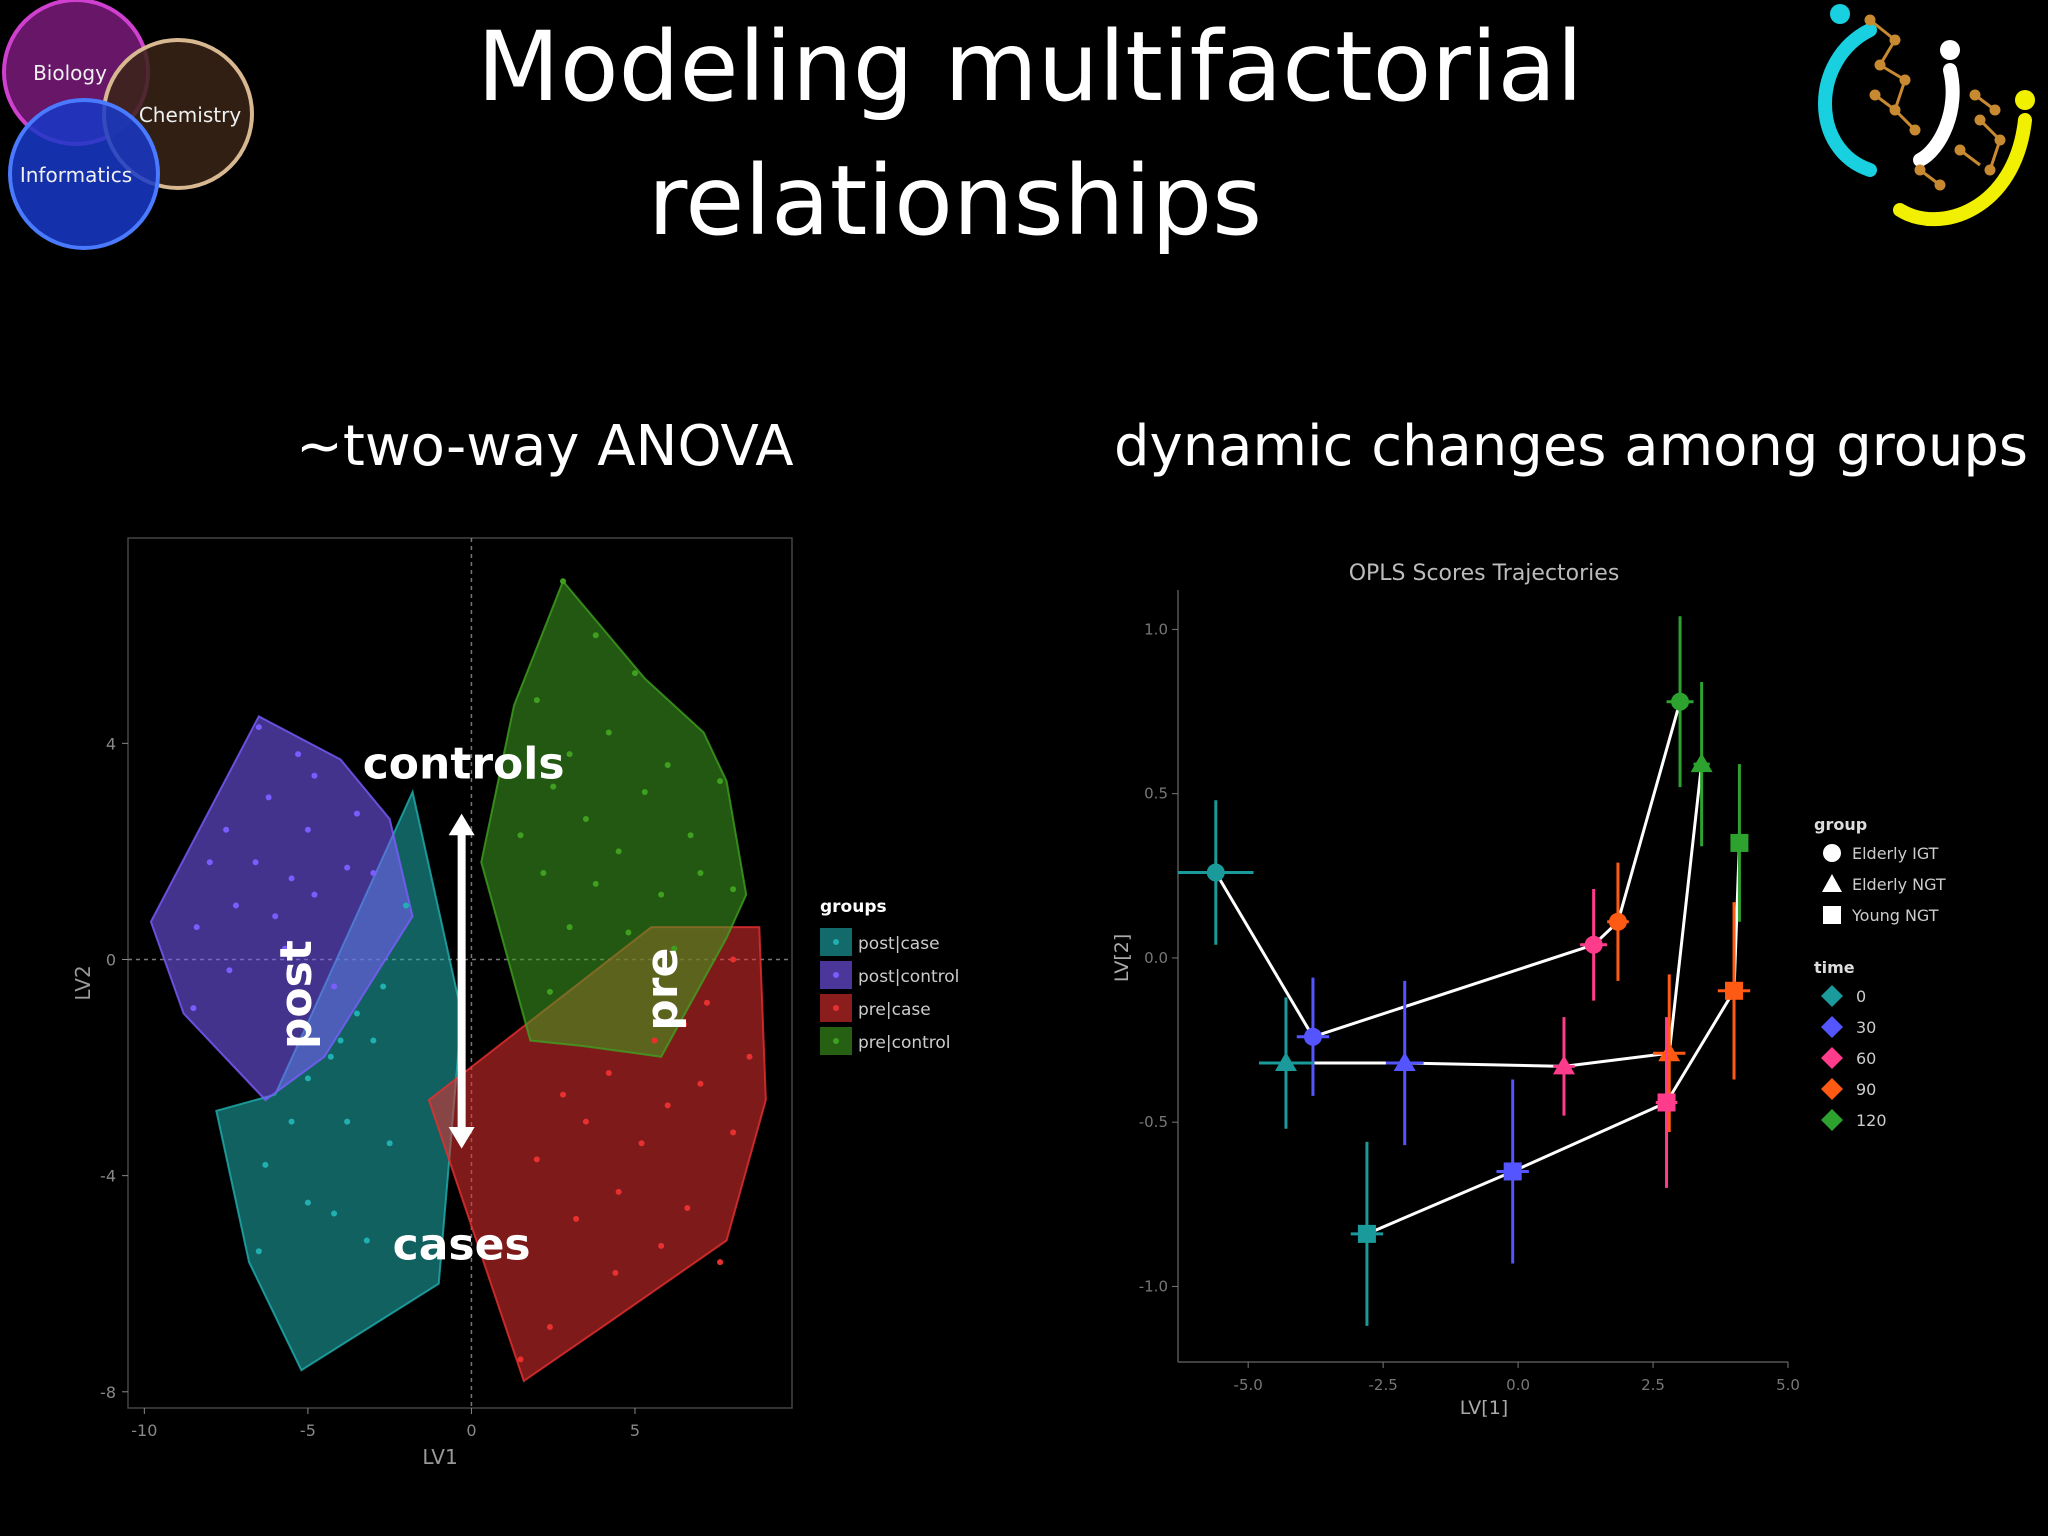  I want to click on venn-label-informatics: Informatics, so click(76, 175).